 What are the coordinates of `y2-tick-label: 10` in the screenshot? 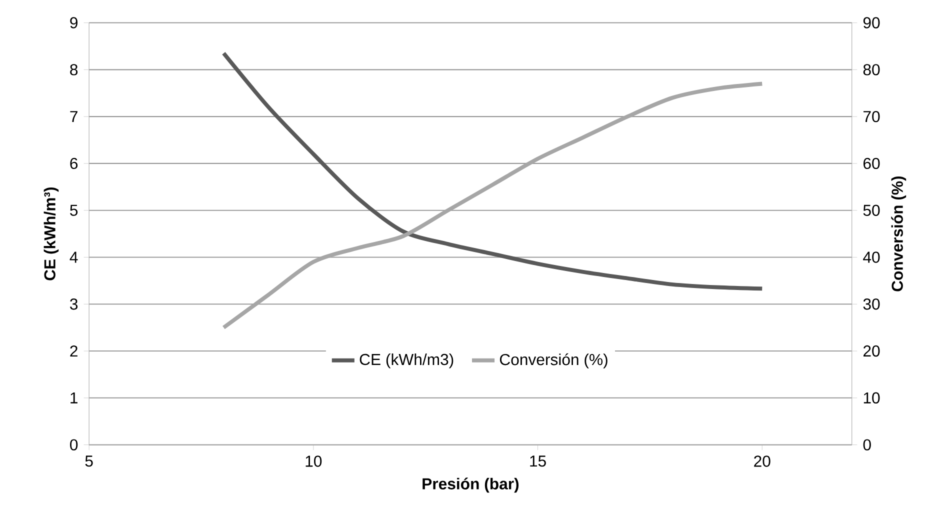 It's located at (872, 398).